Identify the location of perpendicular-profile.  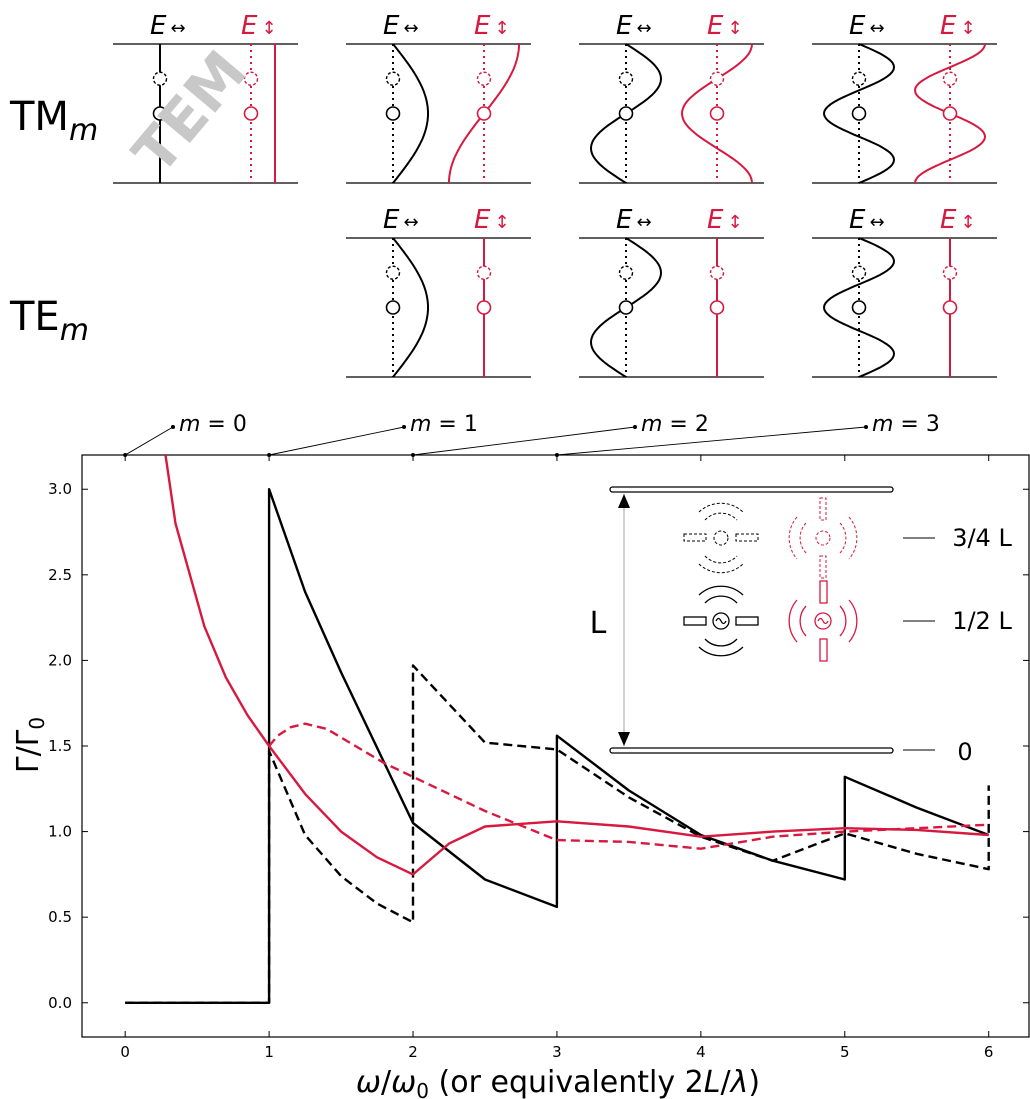
(716, 113).